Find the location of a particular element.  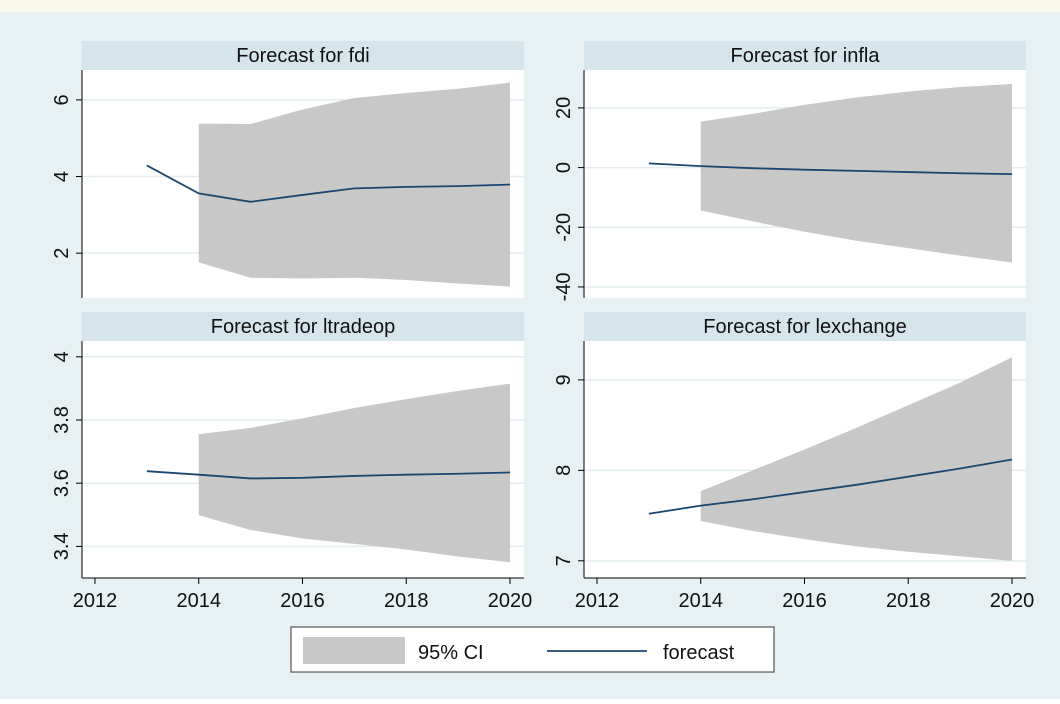

y-tick-label: -40 is located at coordinates (564, 287).